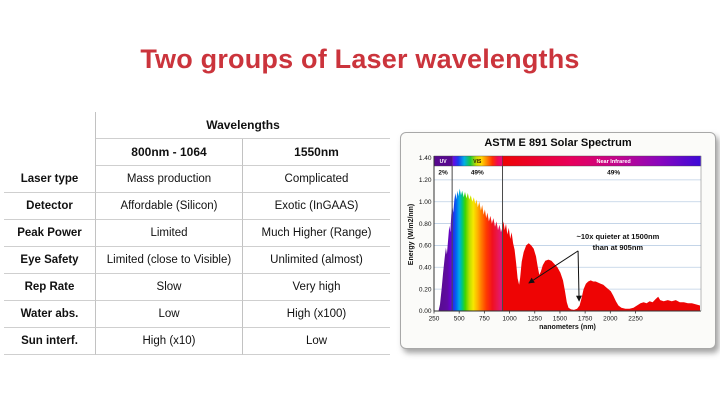 The image size is (720, 404). I want to click on svg-text: 2000, so click(610, 319).